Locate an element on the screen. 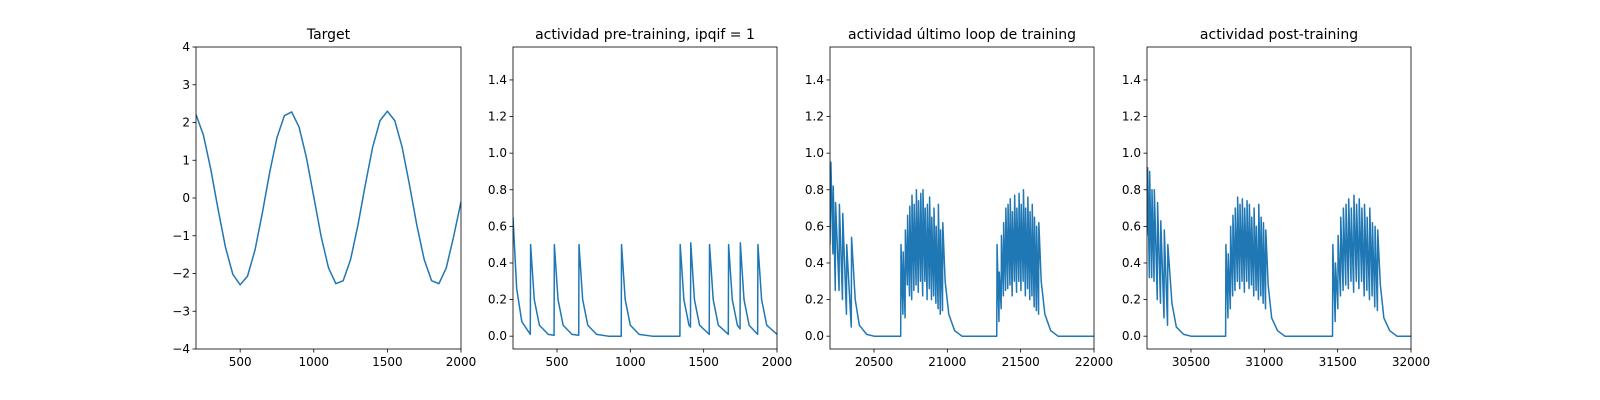 The height and width of the screenshot is (400, 1600). x-tick-label: 20500 is located at coordinates (874, 362).